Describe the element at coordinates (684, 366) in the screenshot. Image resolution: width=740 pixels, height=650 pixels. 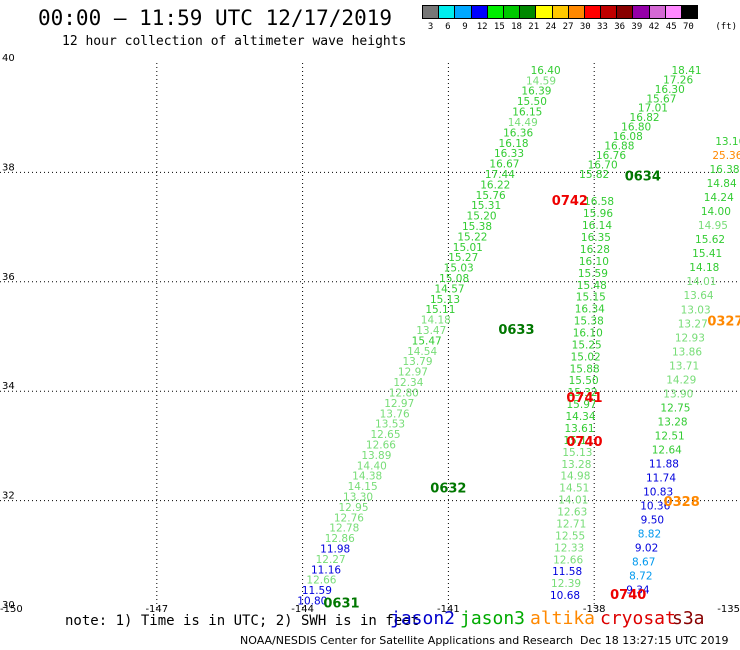
I see `swh-value: 13.71` at that location.